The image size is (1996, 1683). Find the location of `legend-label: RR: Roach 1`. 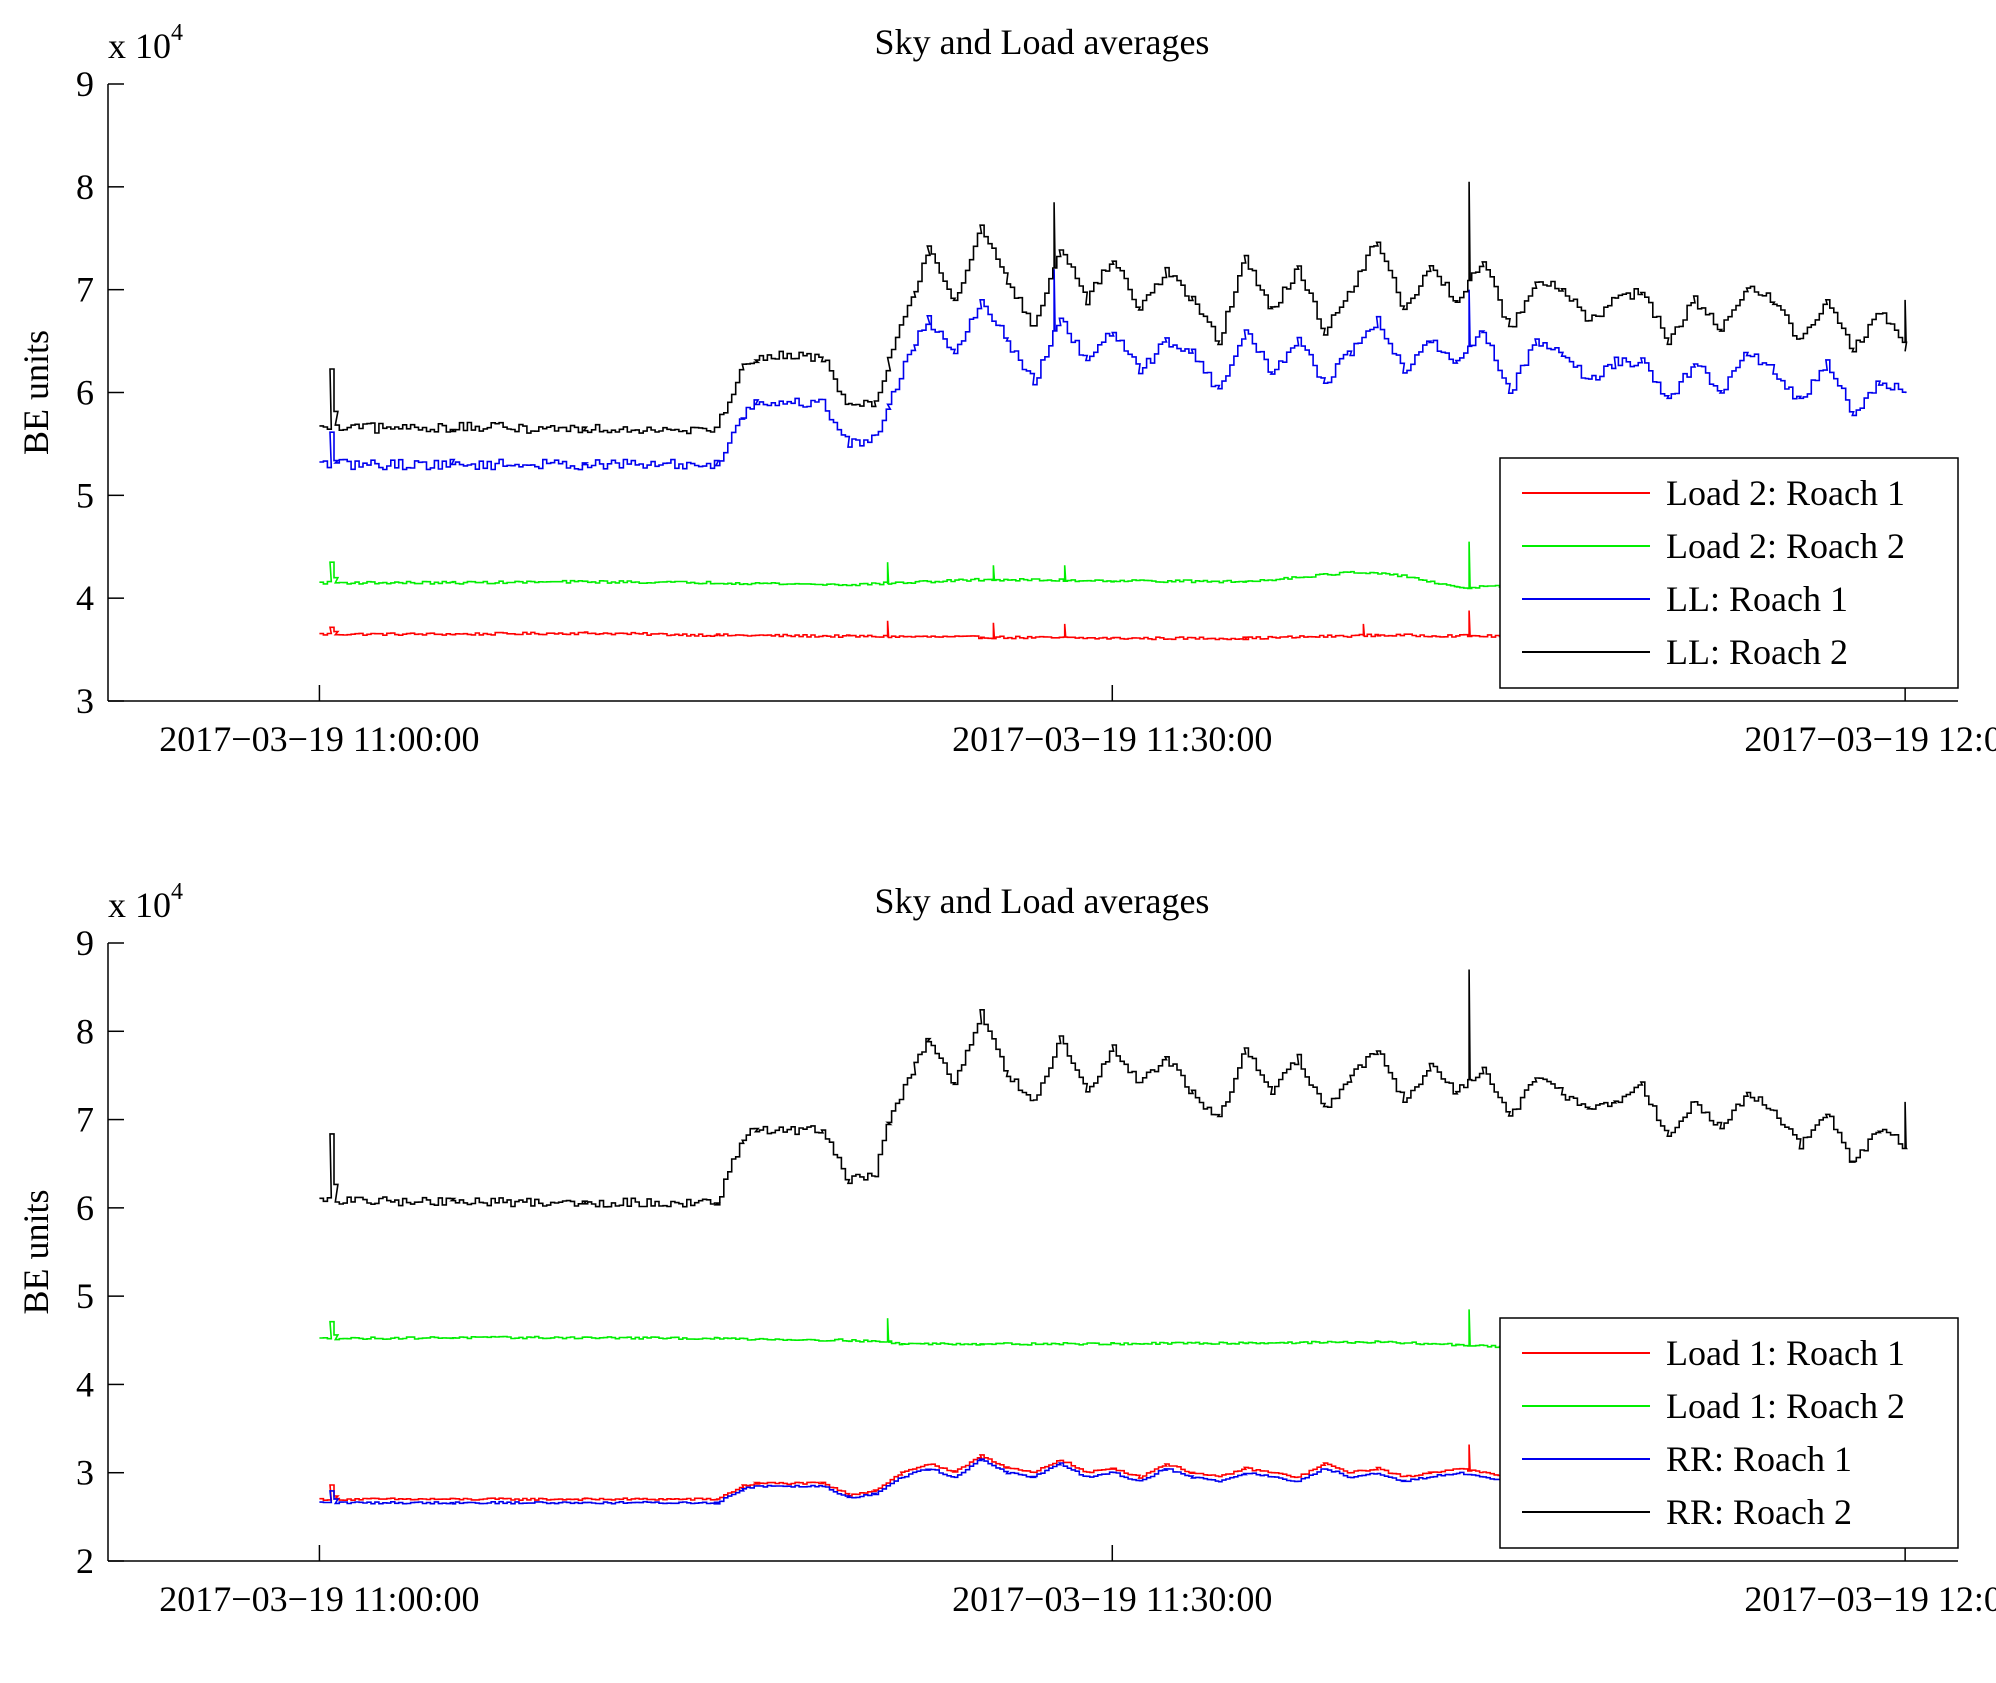

legend-label: RR: Roach 1 is located at coordinates (1759, 1459).